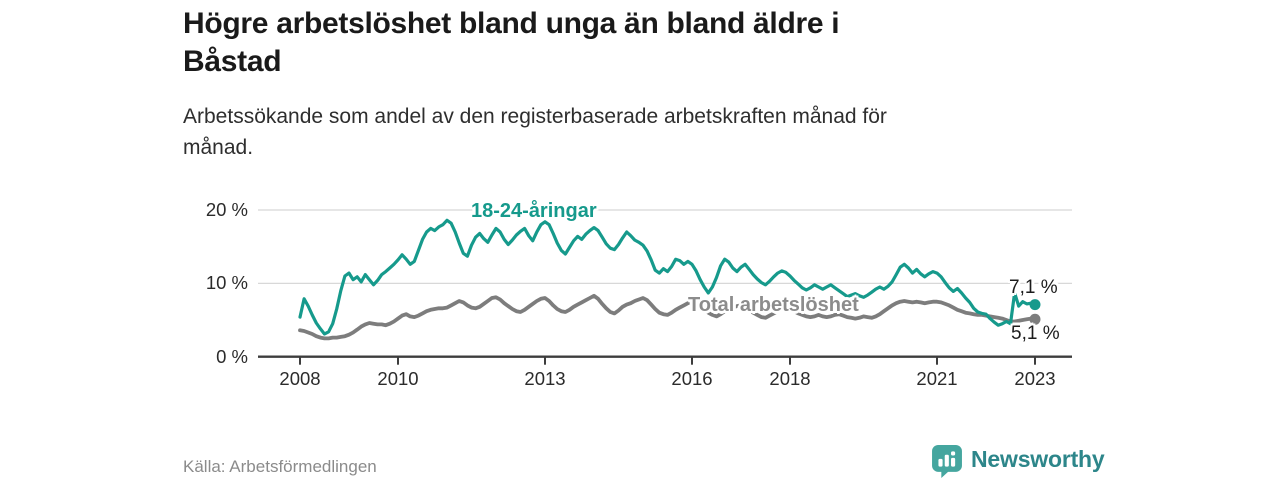 This screenshot has height=480, width=1280. I want to click on newsworthy-icon, so click(947, 461).